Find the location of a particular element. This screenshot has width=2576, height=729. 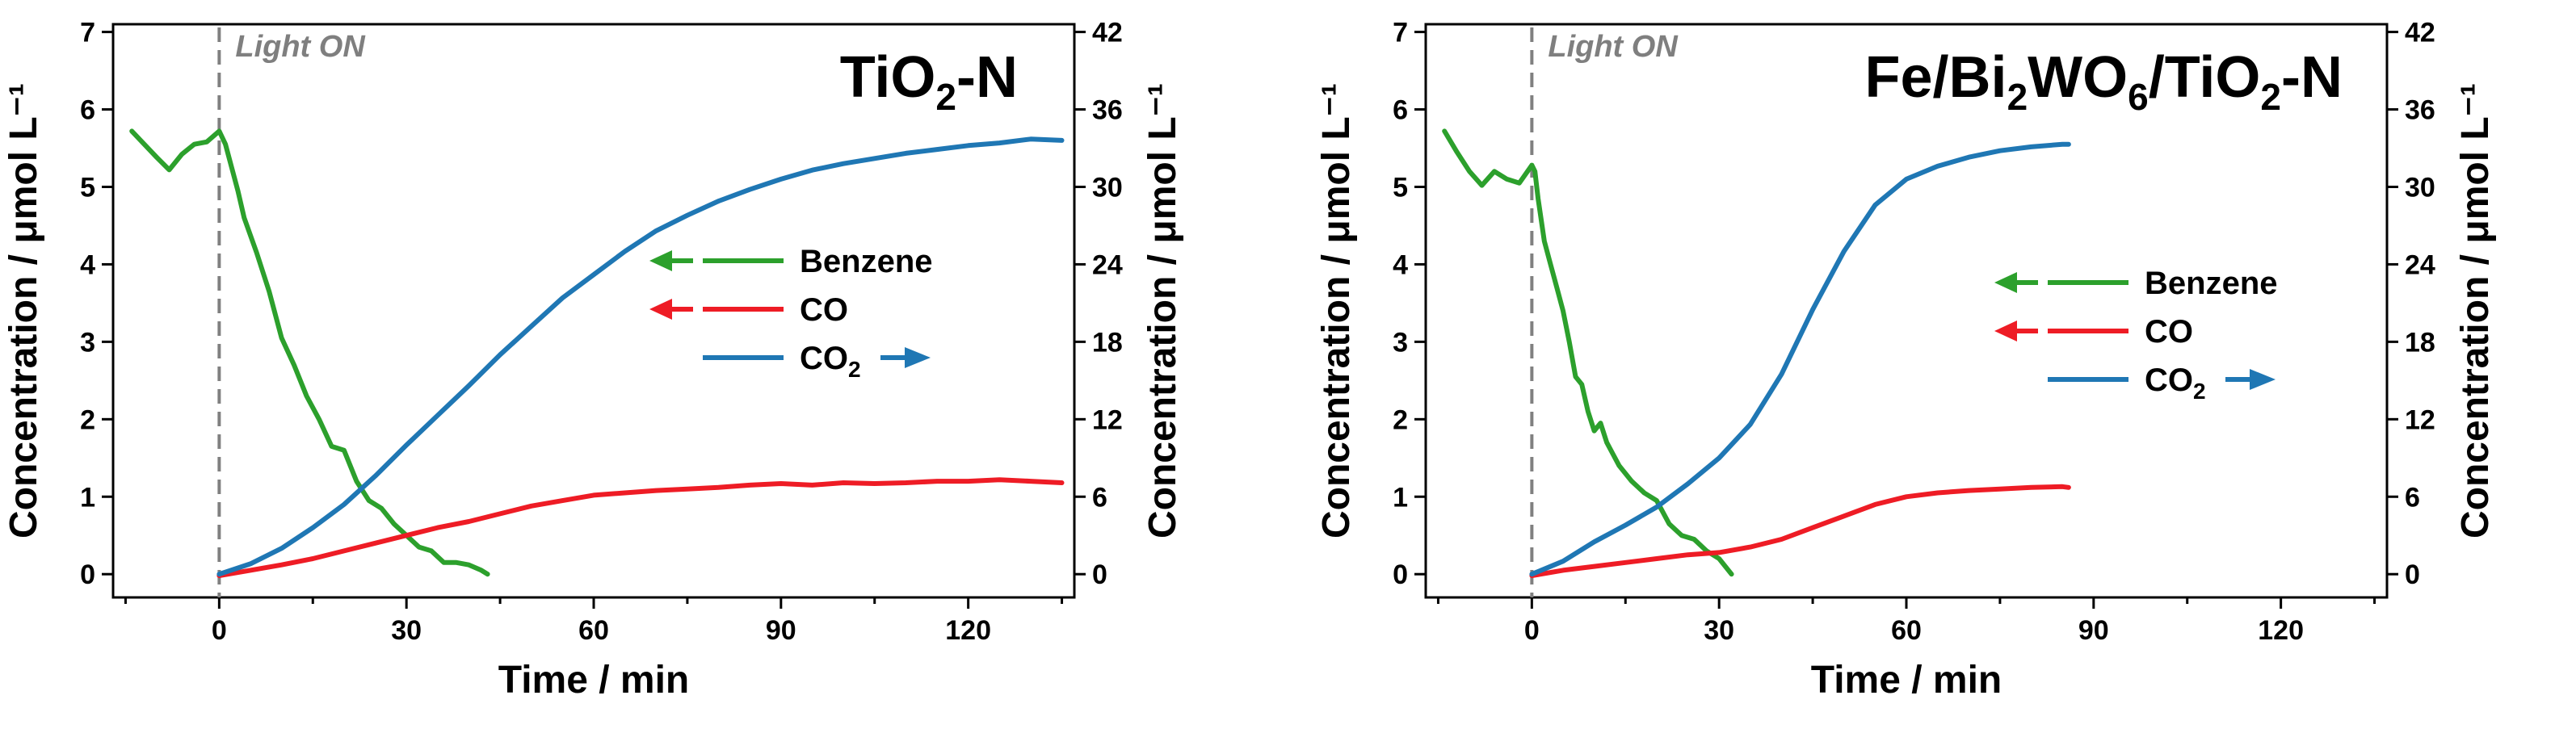

panel-title: Fe/Bi2WO6/TiO2-N is located at coordinates (2104, 81).